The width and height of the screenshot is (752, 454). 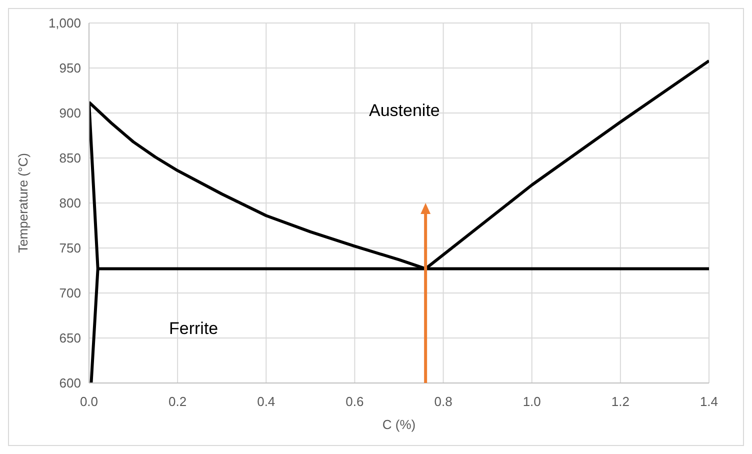 I want to click on y-axis-title: Temperature (°C), so click(x=23, y=203).